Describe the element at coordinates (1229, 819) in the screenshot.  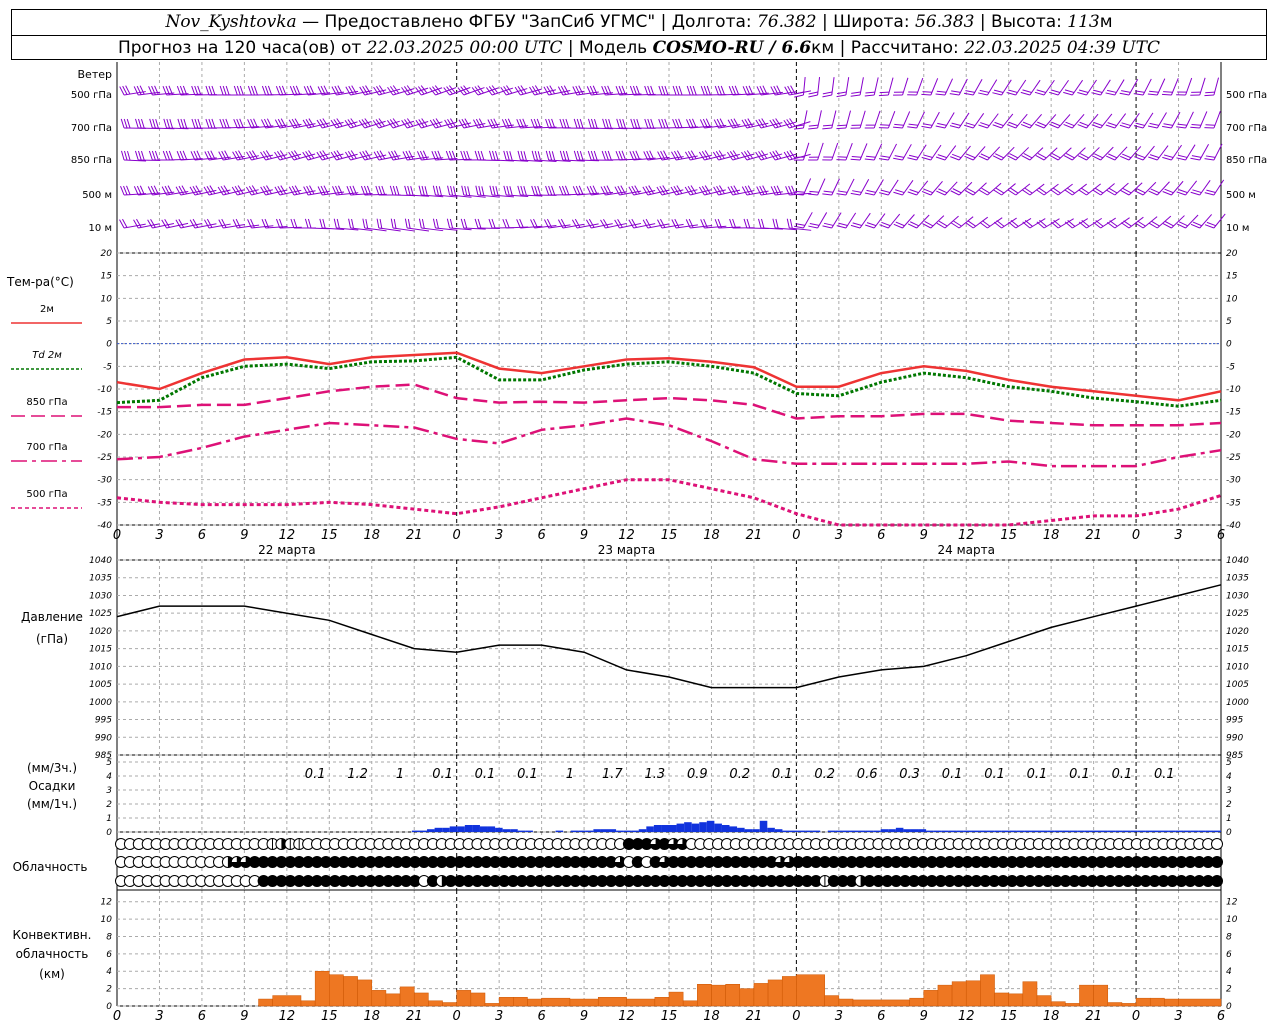
I see `precip-ytick-right: 1` at that location.